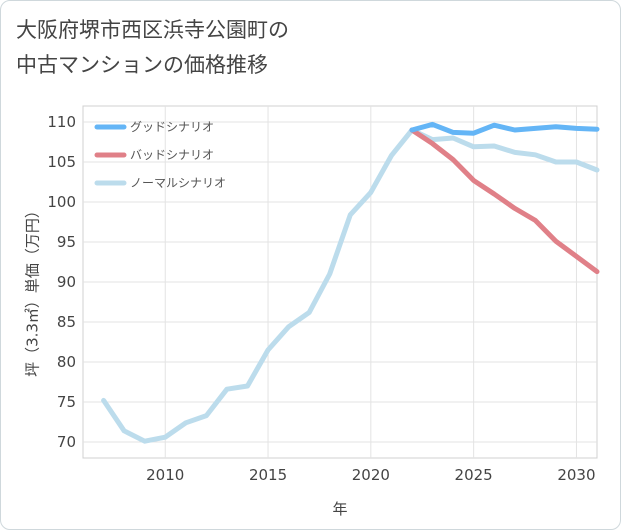 This screenshot has width=621, height=530. I want to click on legend-label: バッドシナリオ, so click(172, 155).